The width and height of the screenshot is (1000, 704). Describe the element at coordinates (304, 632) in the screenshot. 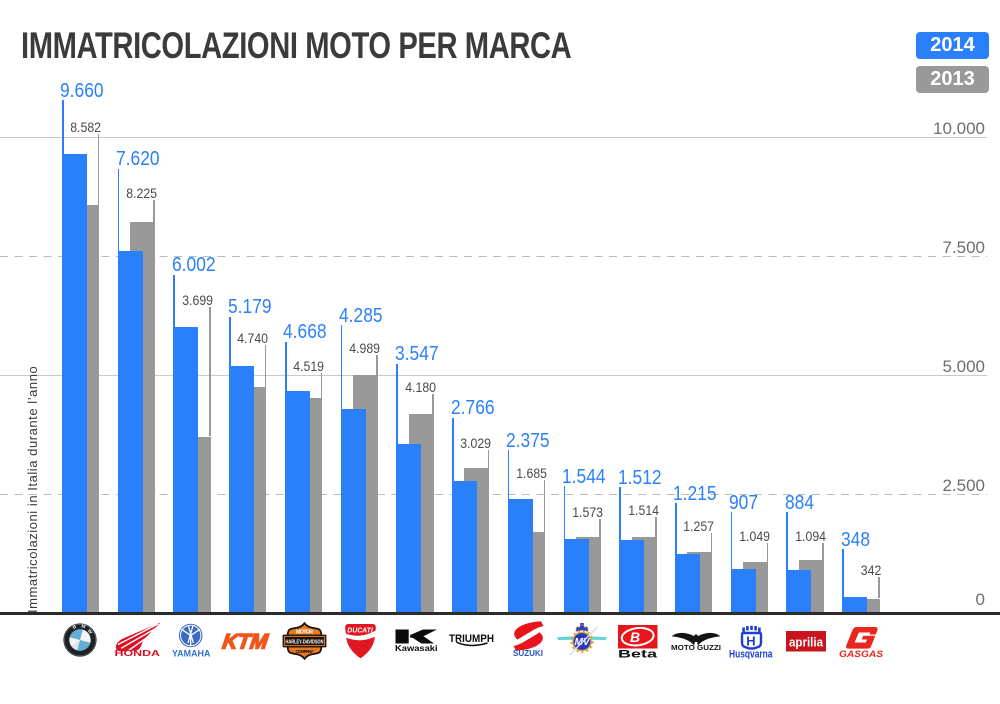

I see `svg-text: MOTOR` at that location.